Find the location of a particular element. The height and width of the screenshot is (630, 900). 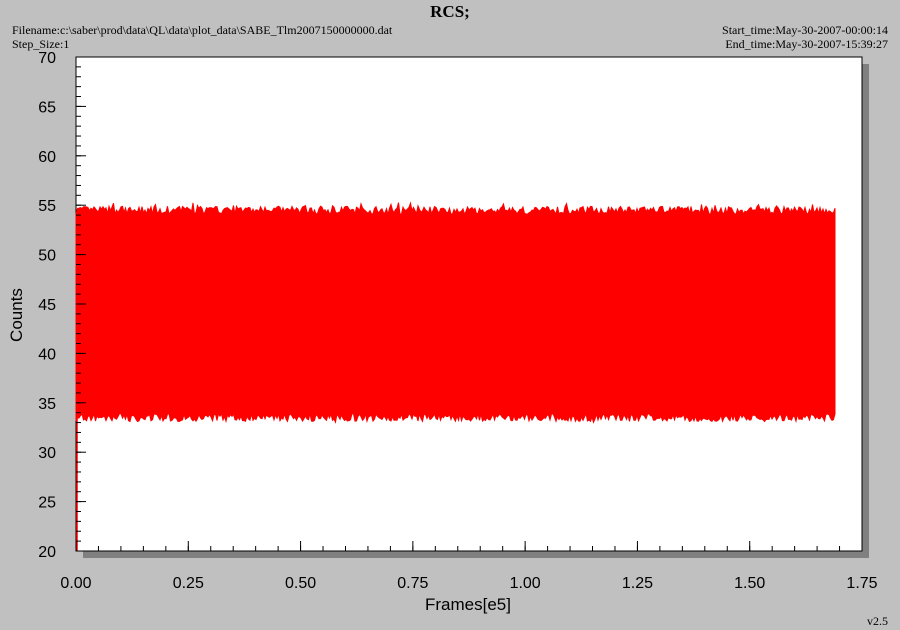

y-tick-label: 25 is located at coordinates (47, 503).